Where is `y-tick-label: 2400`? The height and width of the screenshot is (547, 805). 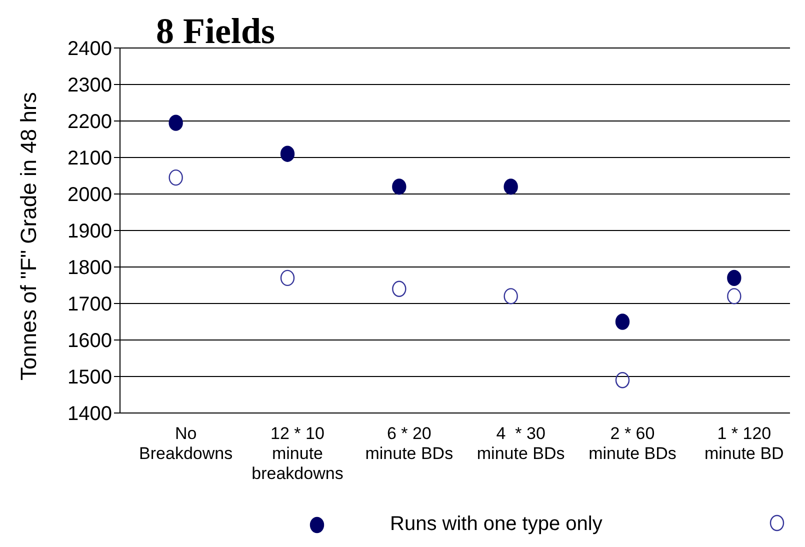 y-tick-label: 2400 is located at coordinates (90, 49).